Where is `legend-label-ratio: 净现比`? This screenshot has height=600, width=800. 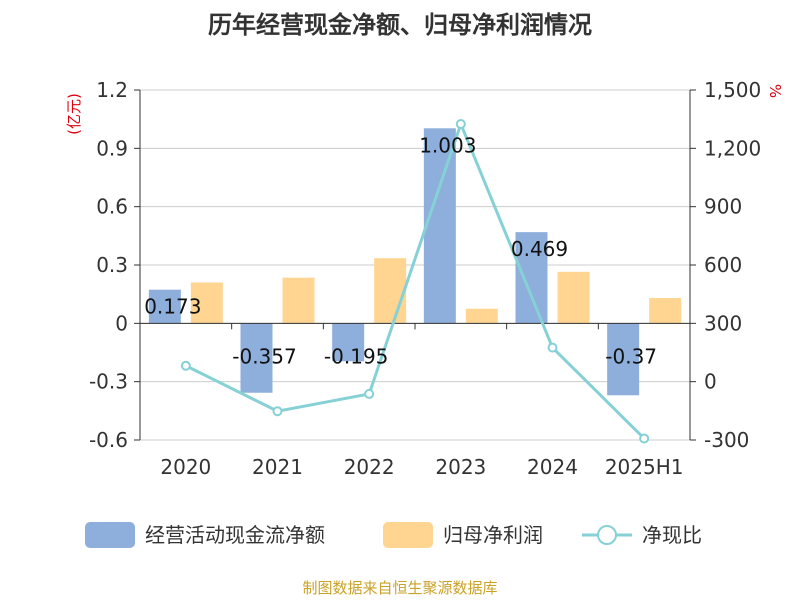
legend-label-ratio: 净现比 is located at coordinates (672, 535).